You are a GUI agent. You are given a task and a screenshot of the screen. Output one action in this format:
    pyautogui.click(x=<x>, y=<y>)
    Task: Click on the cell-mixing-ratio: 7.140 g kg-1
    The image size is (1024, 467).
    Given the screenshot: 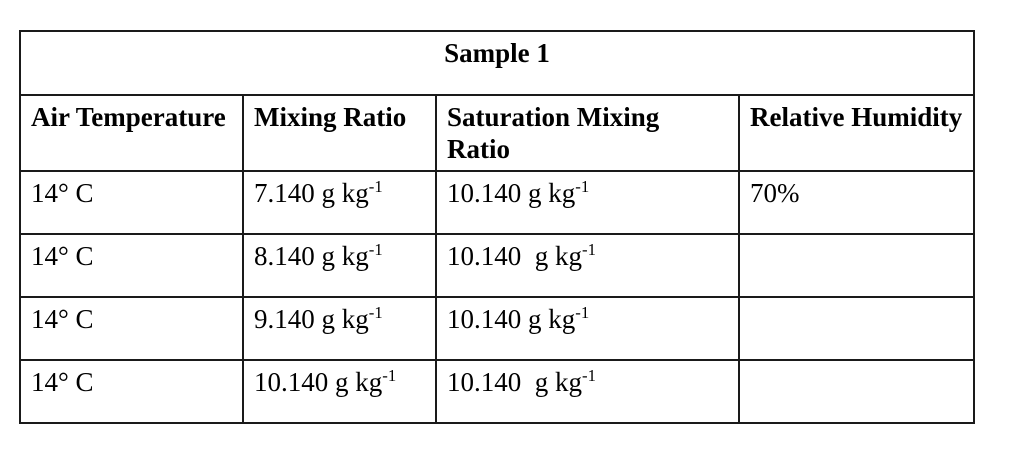 What is the action you would take?
    pyautogui.click(x=339, y=202)
    